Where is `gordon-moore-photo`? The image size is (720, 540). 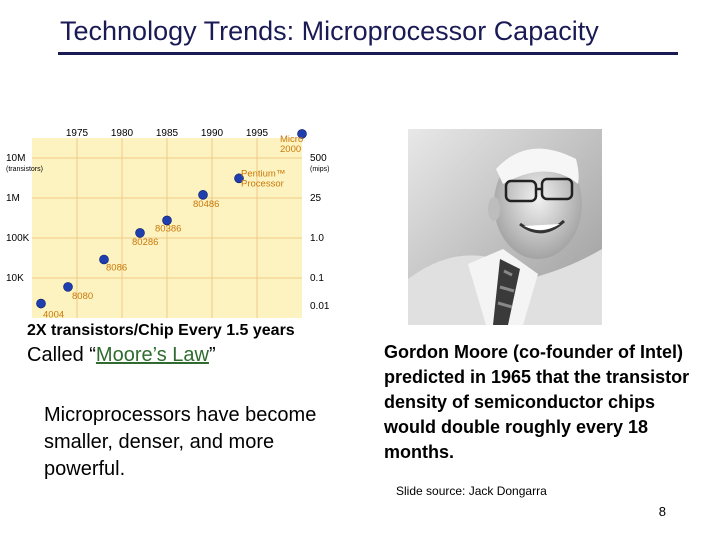
gordon-moore-photo is located at coordinates (505, 227).